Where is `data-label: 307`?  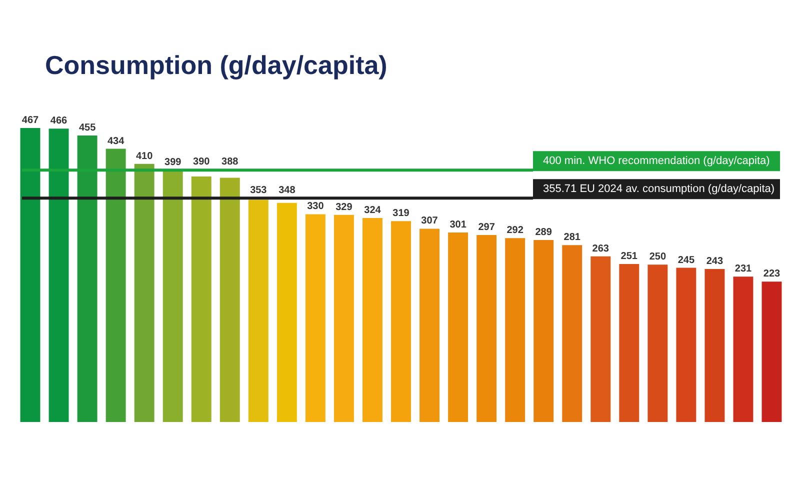 data-label: 307 is located at coordinates (429, 221).